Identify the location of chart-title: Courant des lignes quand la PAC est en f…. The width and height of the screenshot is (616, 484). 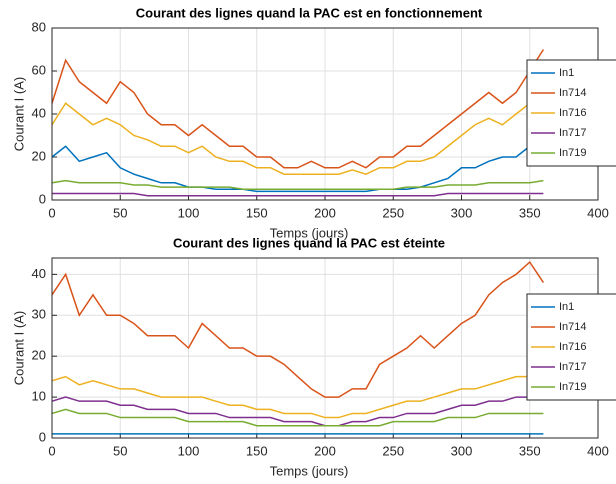
(309, 12).